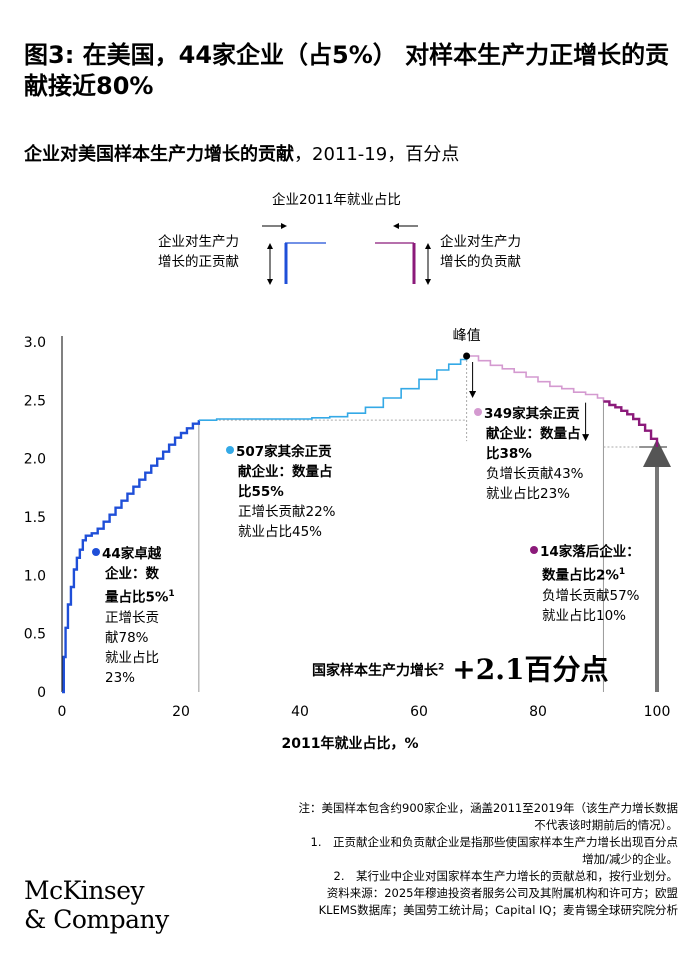 The image size is (700, 953). I want to click on mckinsey-logo: McKinsey & Company, so click(96, 905).